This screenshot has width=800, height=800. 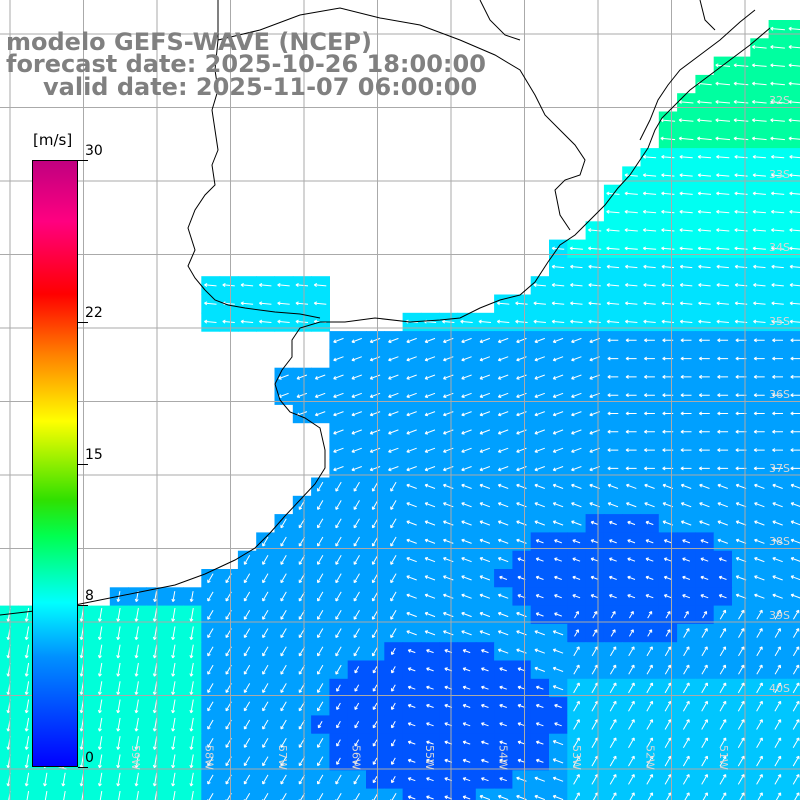 What do you see at coordinates (779, 615) in the screenshot?
I see `latitude-label: 39S` at bounding box center [779, 615].